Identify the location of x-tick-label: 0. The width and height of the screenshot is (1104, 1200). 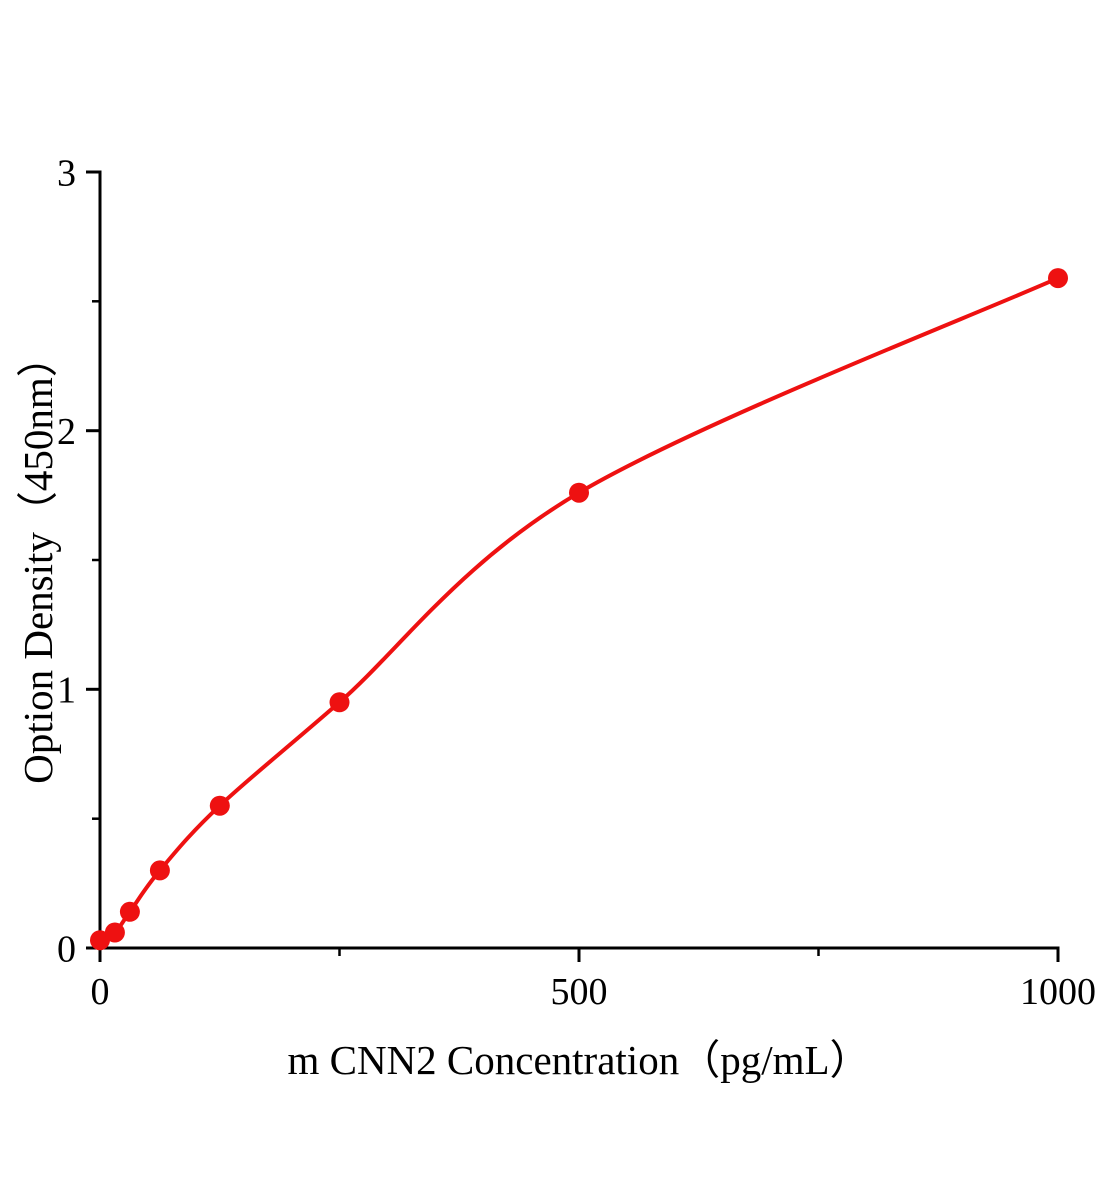
(100, 992).